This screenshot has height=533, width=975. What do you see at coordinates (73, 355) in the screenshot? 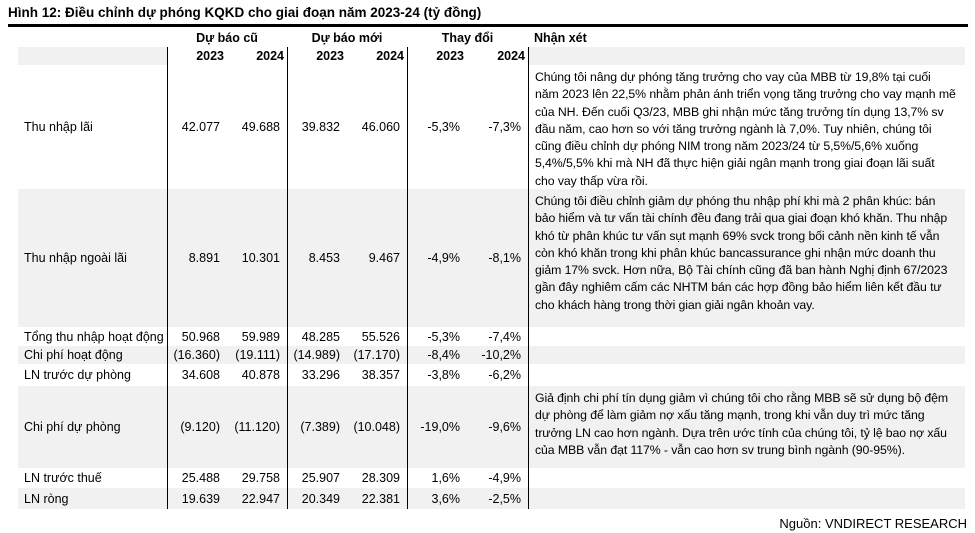
I see `row-label: Chi phí hoạt động` at bounding box center [73, 355].